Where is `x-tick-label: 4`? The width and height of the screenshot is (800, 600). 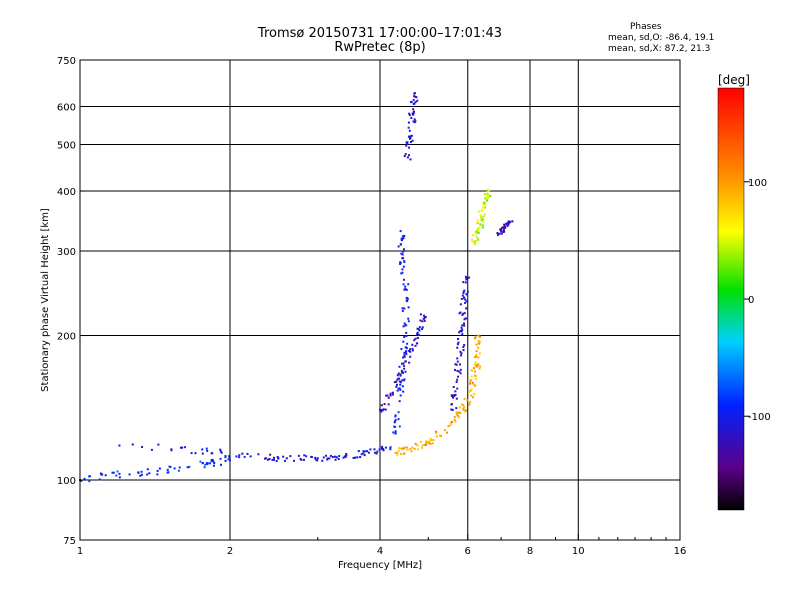
x-tick-label: 4 is located at coordinates (380, 551).